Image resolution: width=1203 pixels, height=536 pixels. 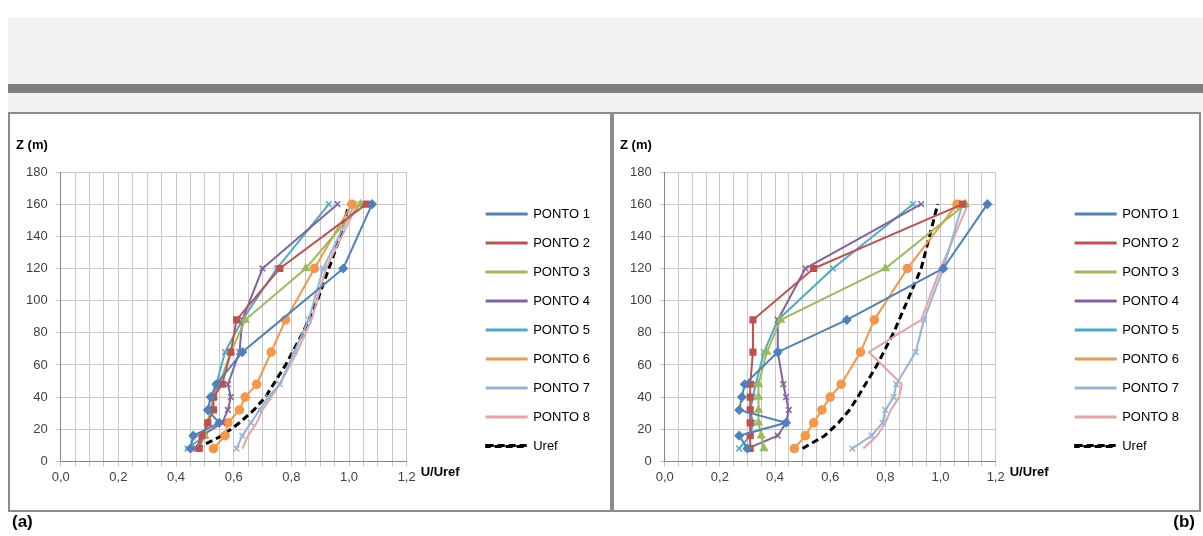 What do you see at coordinates (1184, 522) in the screenshot?
I see `text: (b)` at bounding box center [1184, 522].